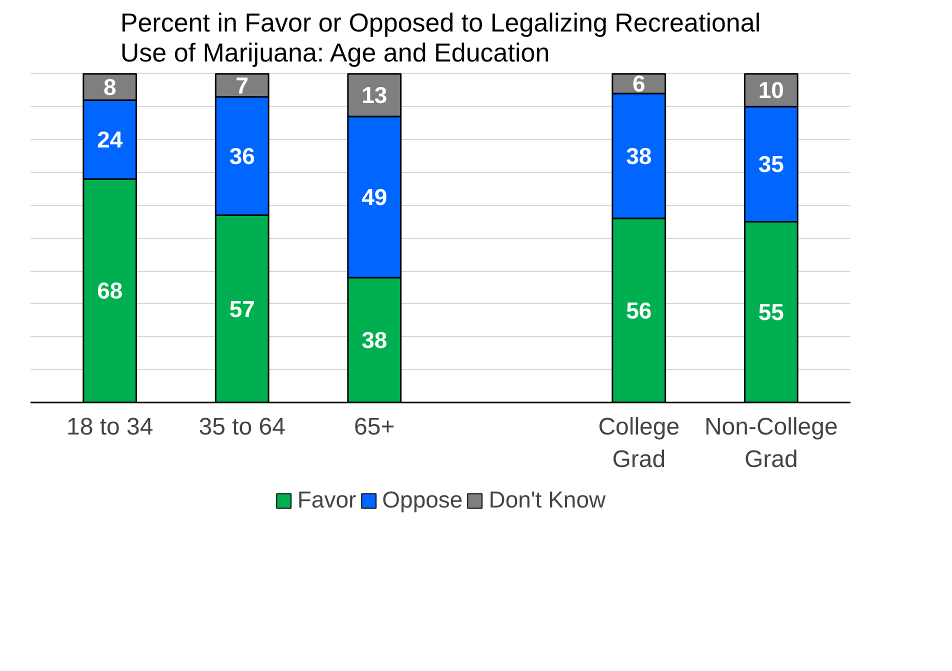 The image size is (952, 671). I want to click on legend-label: Oppose, so click(422, 500).